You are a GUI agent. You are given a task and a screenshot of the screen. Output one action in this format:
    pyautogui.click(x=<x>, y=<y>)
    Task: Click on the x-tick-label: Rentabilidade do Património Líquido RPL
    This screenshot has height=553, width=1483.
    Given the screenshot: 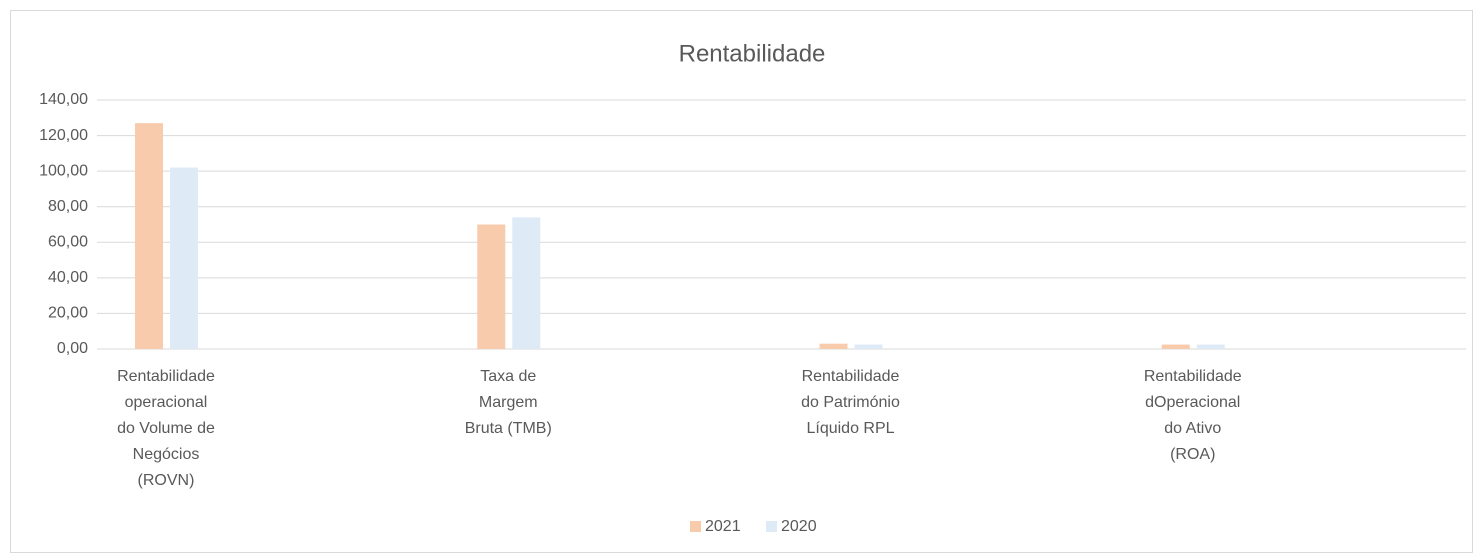 What is the action you would take?
    pyautogui.click(x=850, y=402)
    